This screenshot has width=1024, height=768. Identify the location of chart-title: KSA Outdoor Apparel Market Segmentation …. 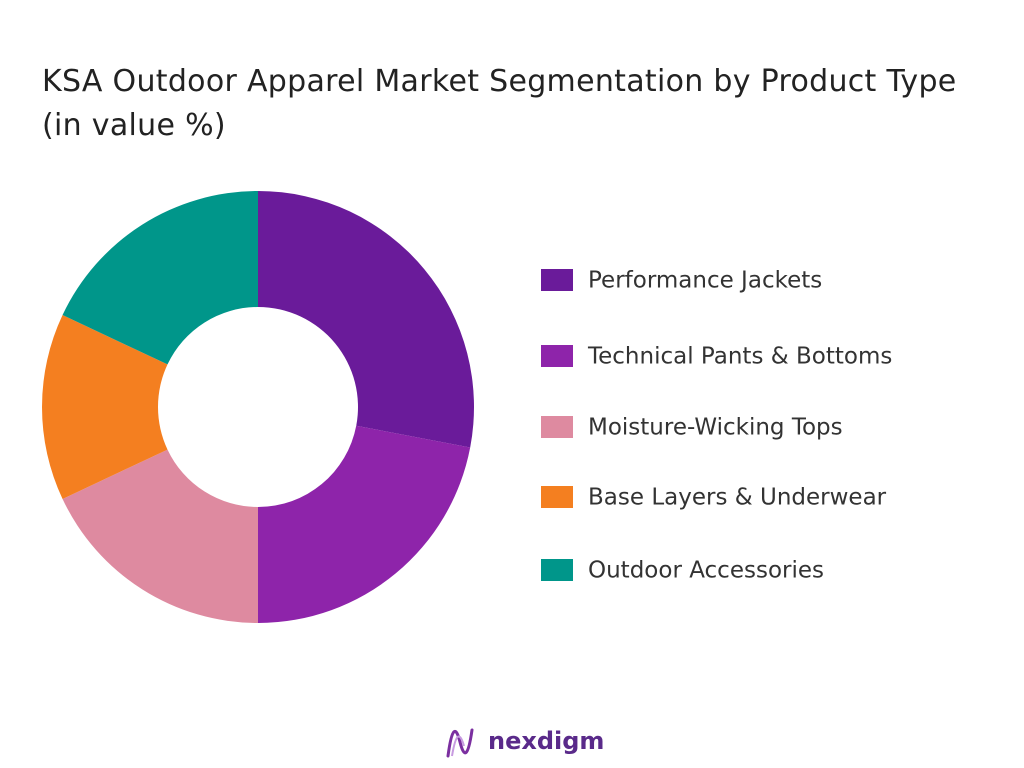
(499, 103).